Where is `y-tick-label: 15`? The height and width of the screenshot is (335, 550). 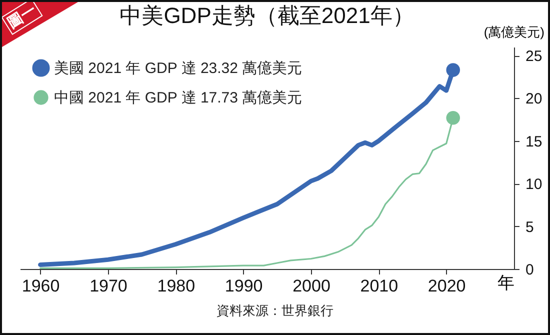 y-tick-label: 15 is located at coordinates (534, 141).